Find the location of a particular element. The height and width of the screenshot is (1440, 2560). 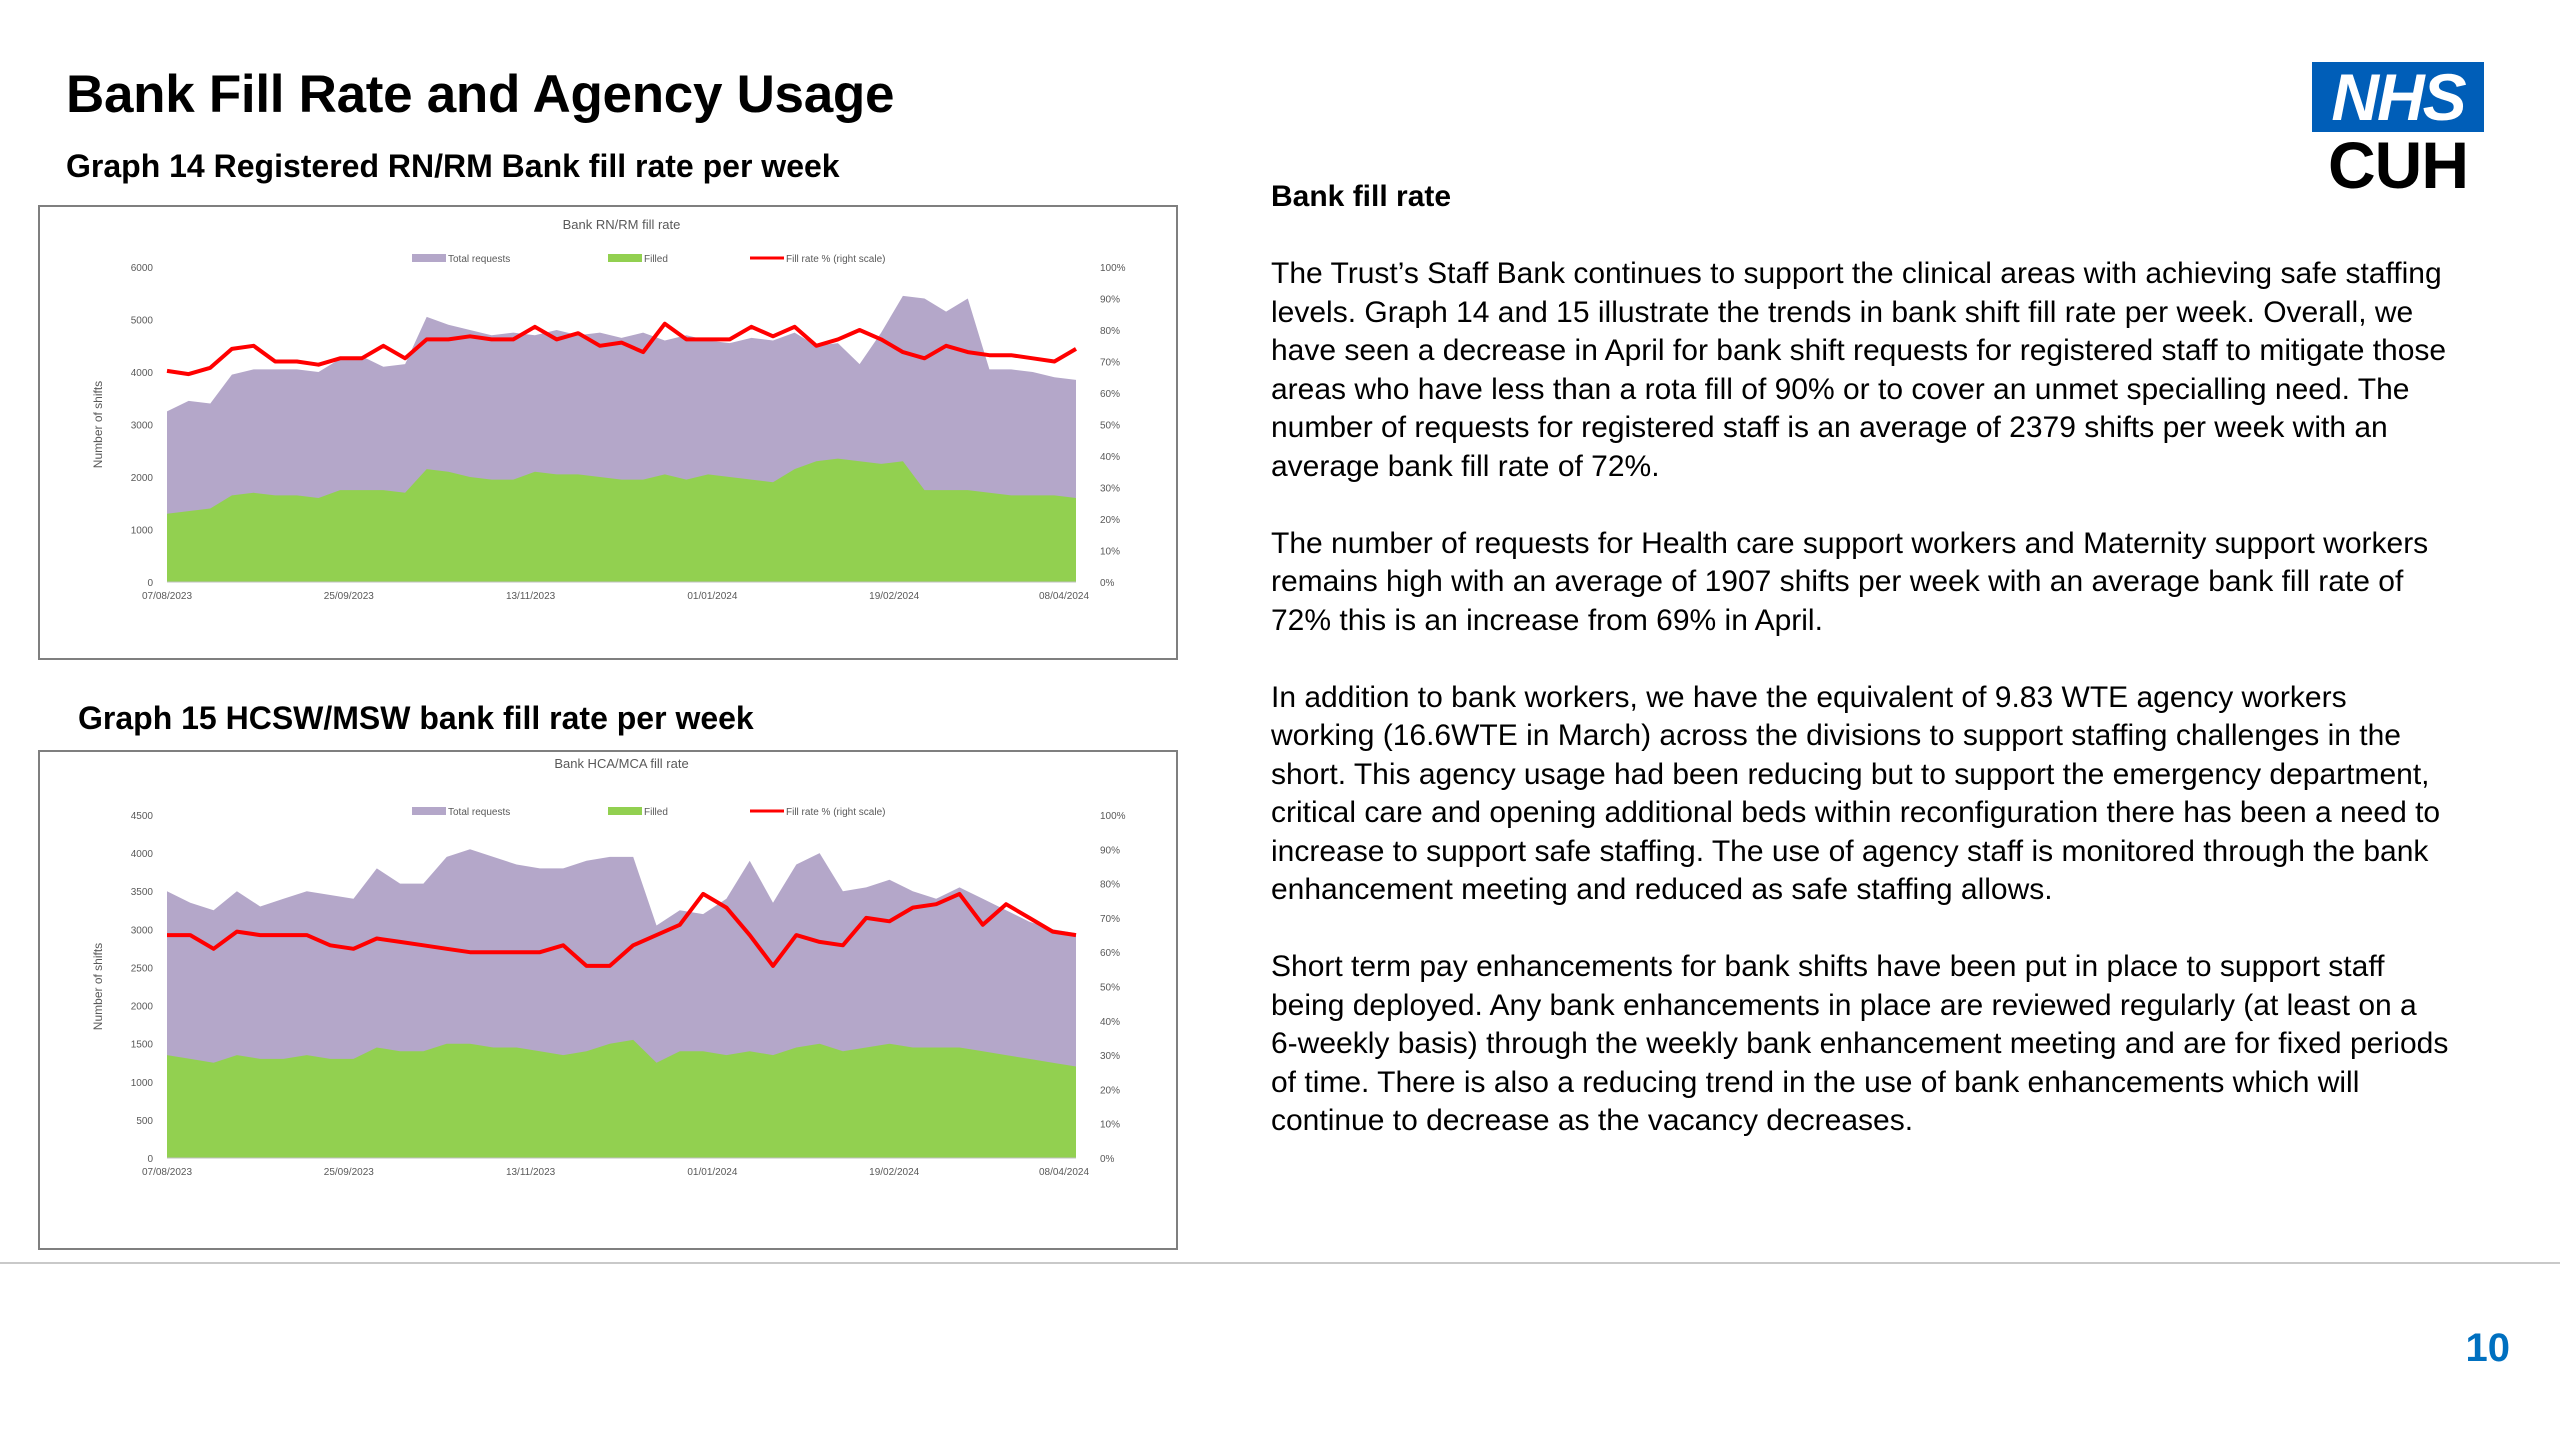

chart-title: Bank HCA/MCA fill rate is located at coordinates (621, 763).